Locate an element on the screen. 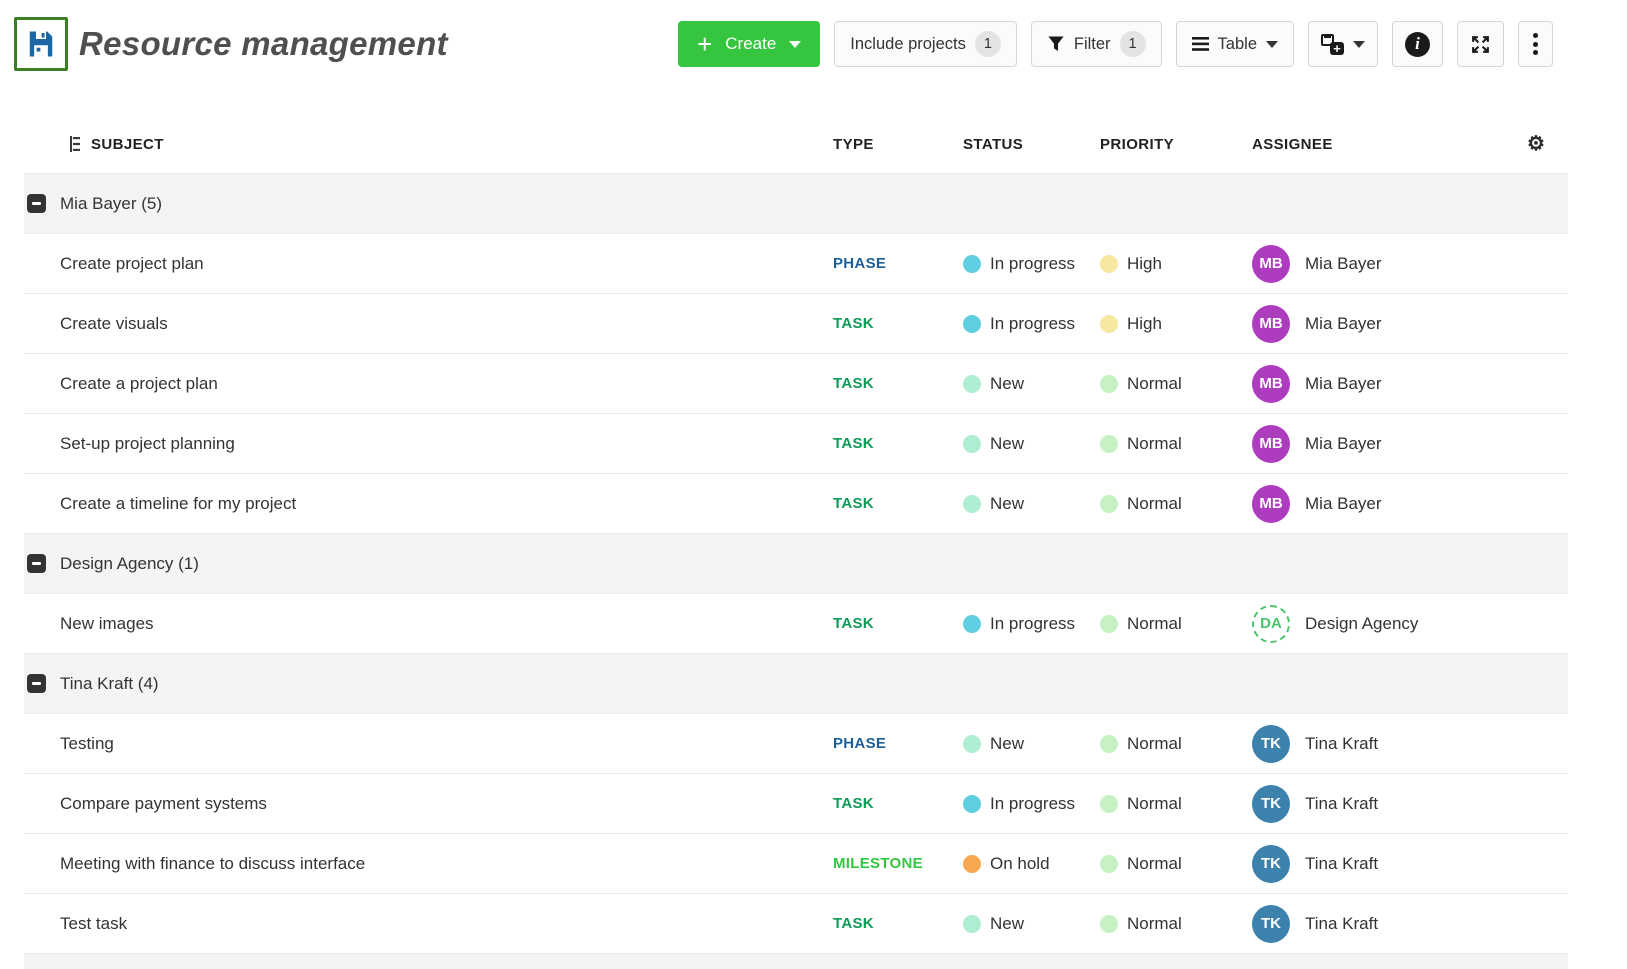 The width and height of the screenshot is (1627, 969). filter-button: Filter 1 is located at coordinates (1096, 44).